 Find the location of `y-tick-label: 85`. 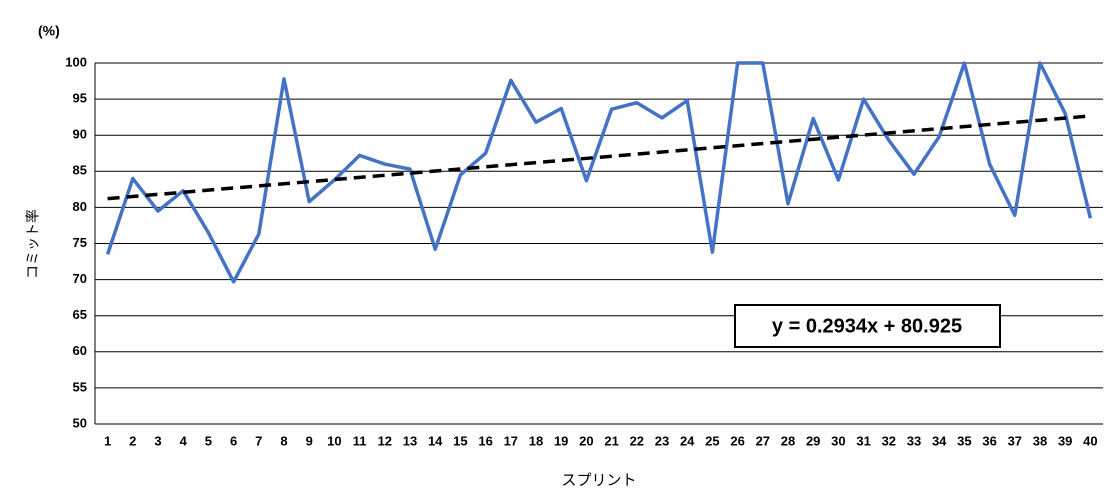

y-tick-label: 85 is located at coordinates (80, 170).